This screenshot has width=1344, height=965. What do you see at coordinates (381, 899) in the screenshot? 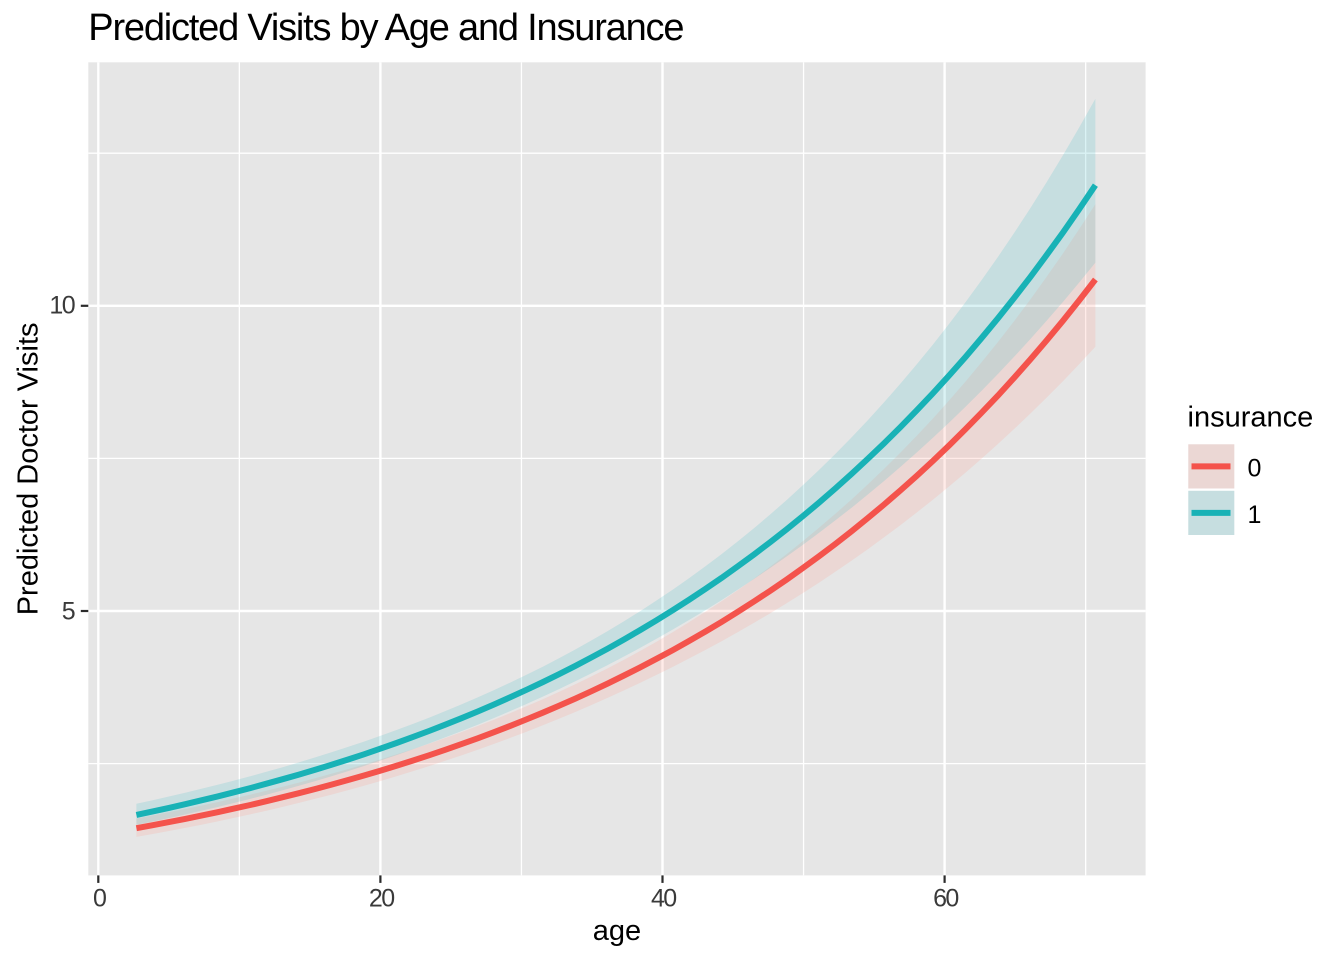
I see `svg-text: 20` at bounding box center [381, 899].